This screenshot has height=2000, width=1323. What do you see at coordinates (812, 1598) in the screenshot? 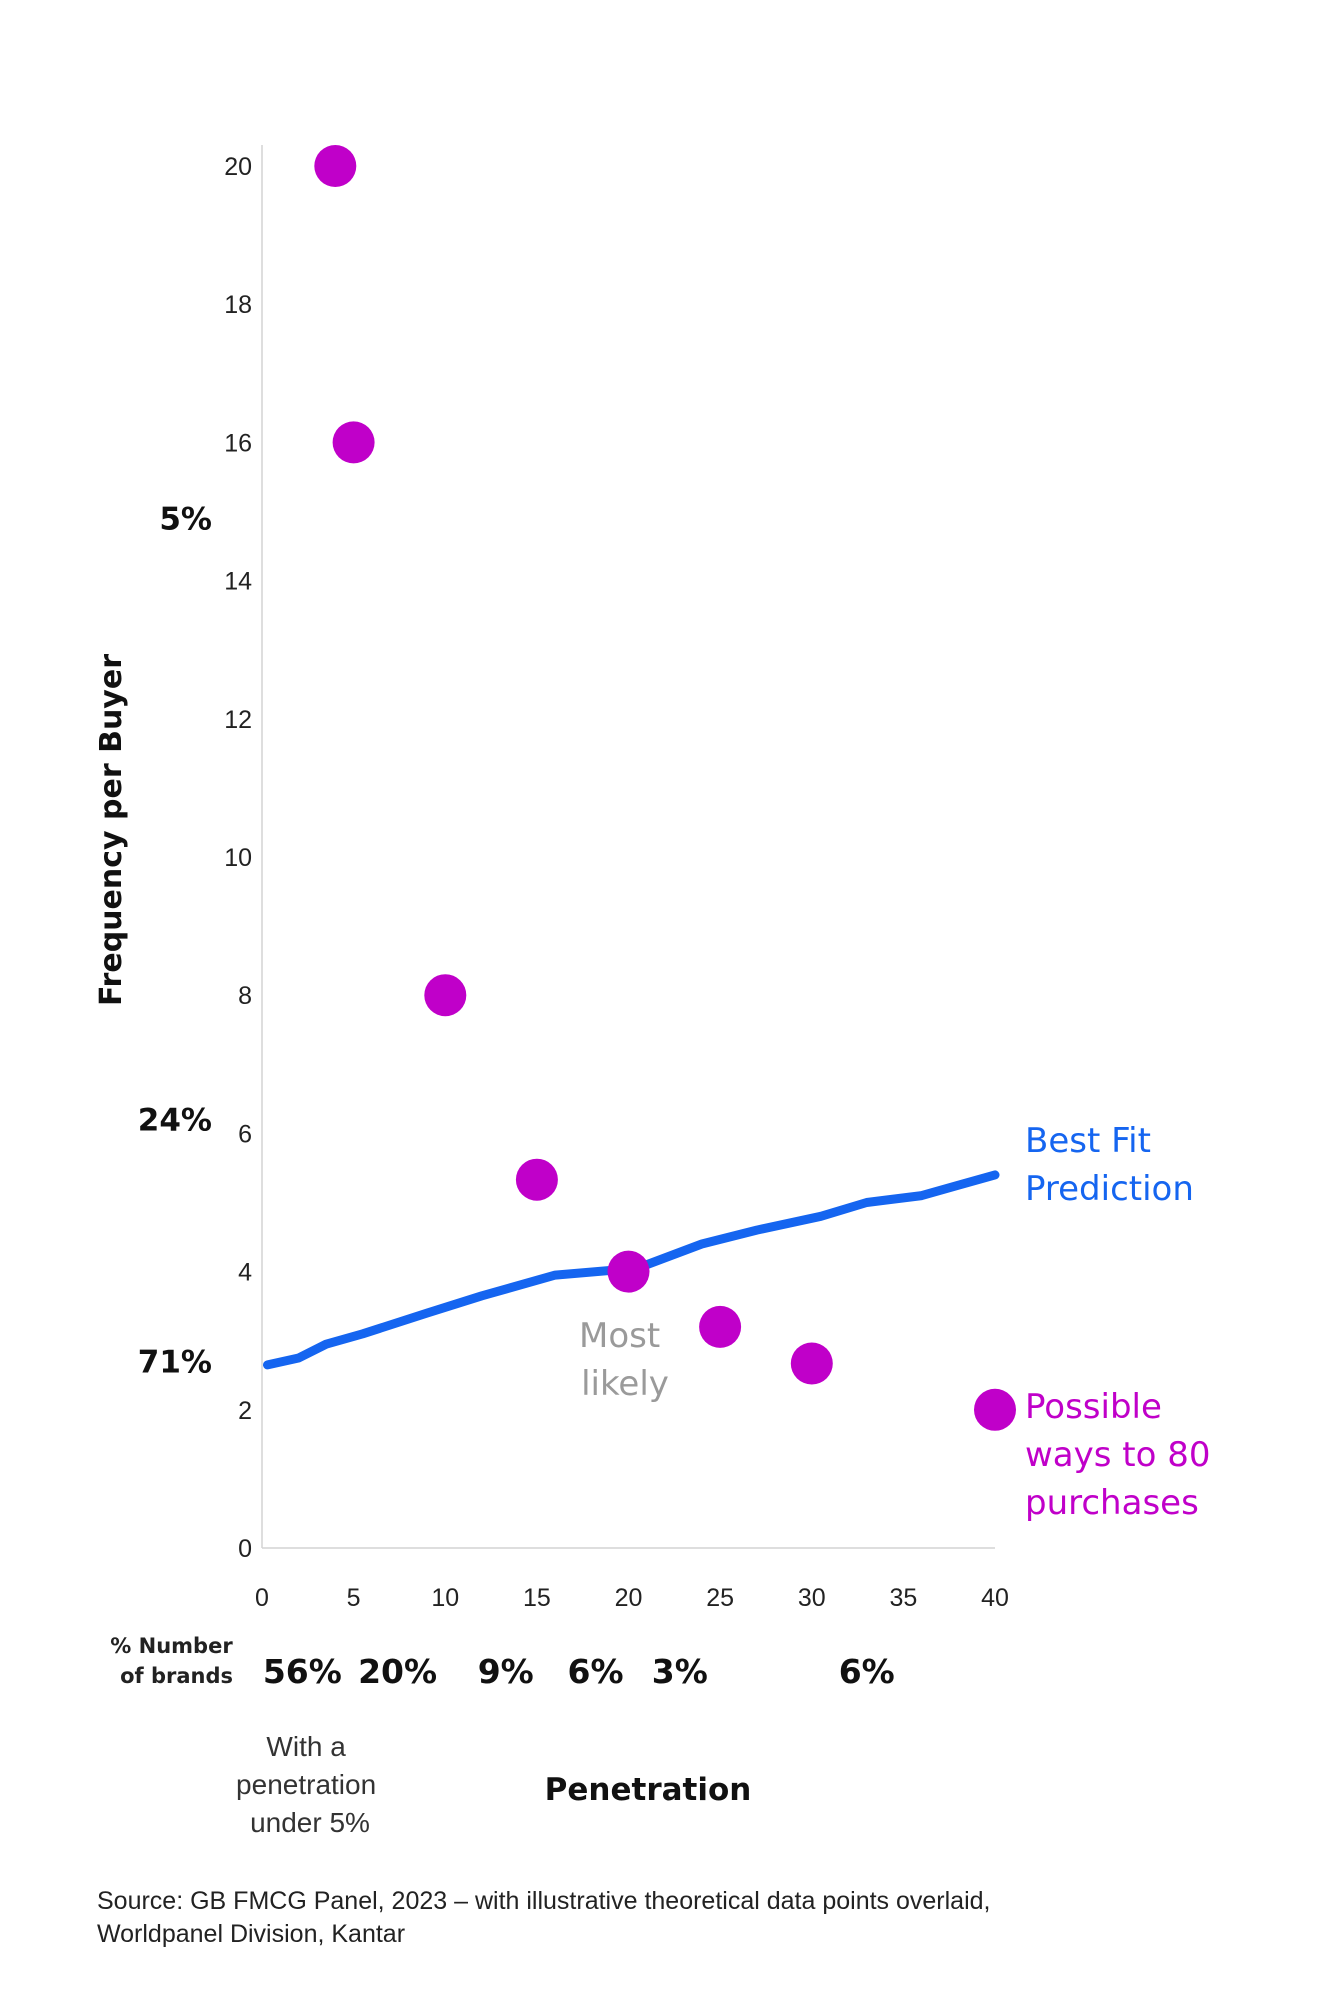
I see `x-tick-label: 30` at bounding box center [812, 1598].